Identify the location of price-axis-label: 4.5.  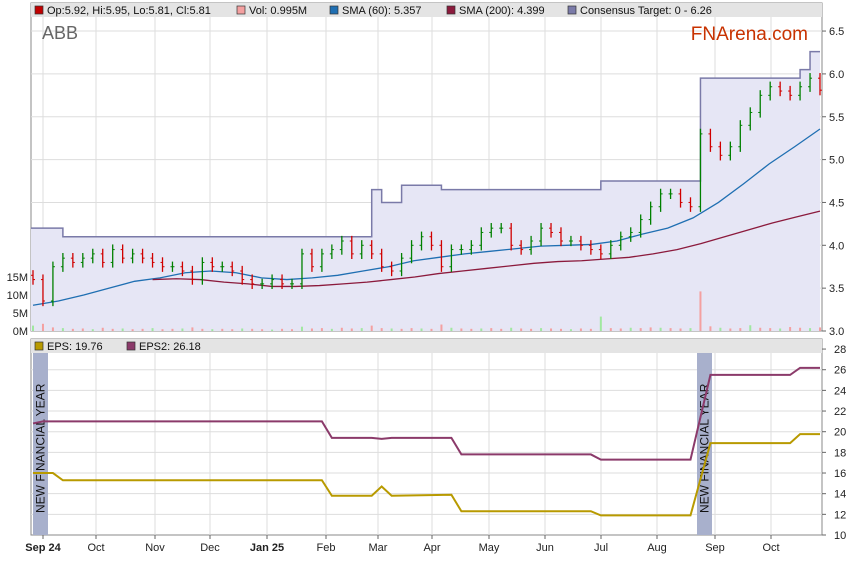
(836, 203).